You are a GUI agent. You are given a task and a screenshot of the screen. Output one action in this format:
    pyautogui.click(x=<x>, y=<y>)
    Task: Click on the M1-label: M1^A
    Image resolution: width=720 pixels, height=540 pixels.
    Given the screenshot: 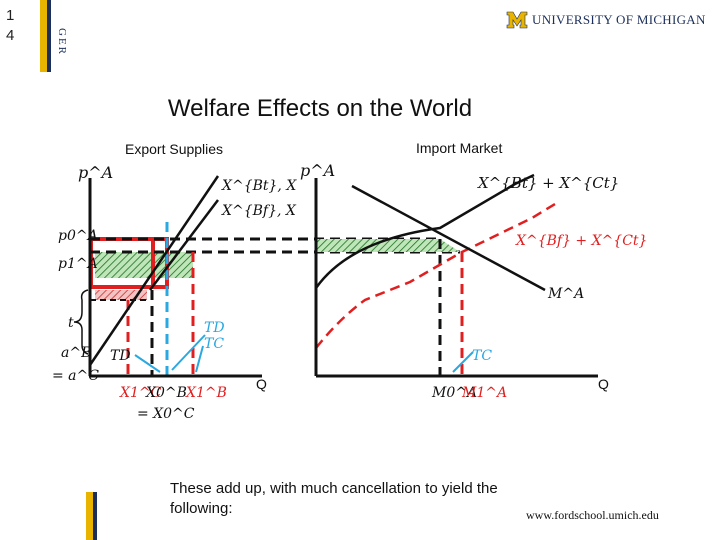 What is the action you would take?
    pyautogui.click(x=484, y=393)
    